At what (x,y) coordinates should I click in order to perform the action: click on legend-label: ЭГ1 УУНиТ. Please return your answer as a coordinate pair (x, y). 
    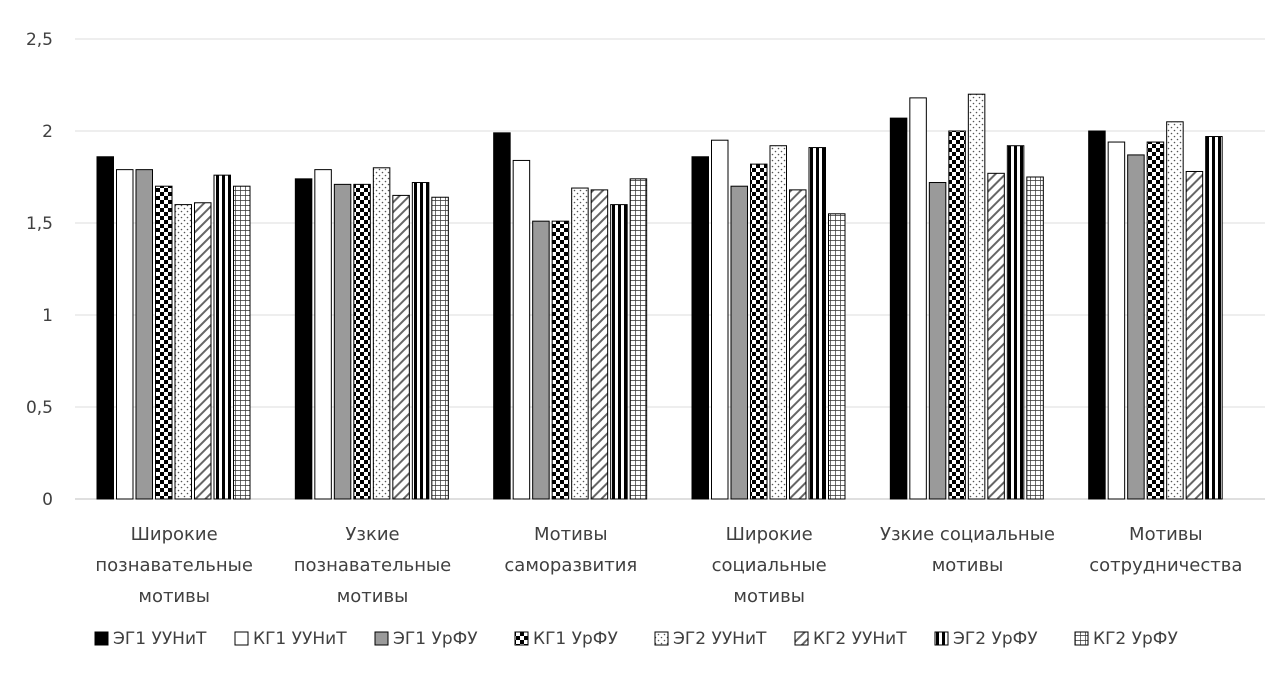
    Looking at the image, I should click on (160, 639).